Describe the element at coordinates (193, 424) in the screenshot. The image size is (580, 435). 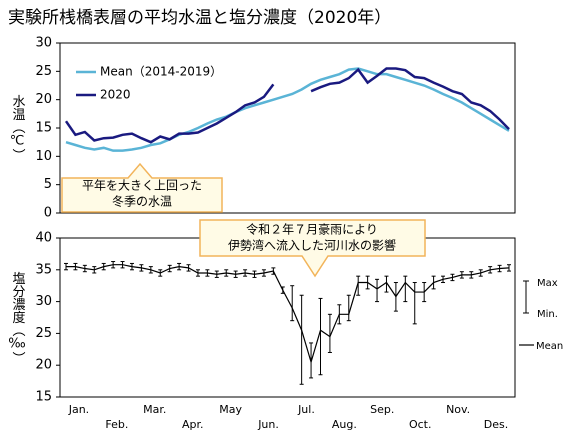
I see `x-tick-label: Apr.` at that location.